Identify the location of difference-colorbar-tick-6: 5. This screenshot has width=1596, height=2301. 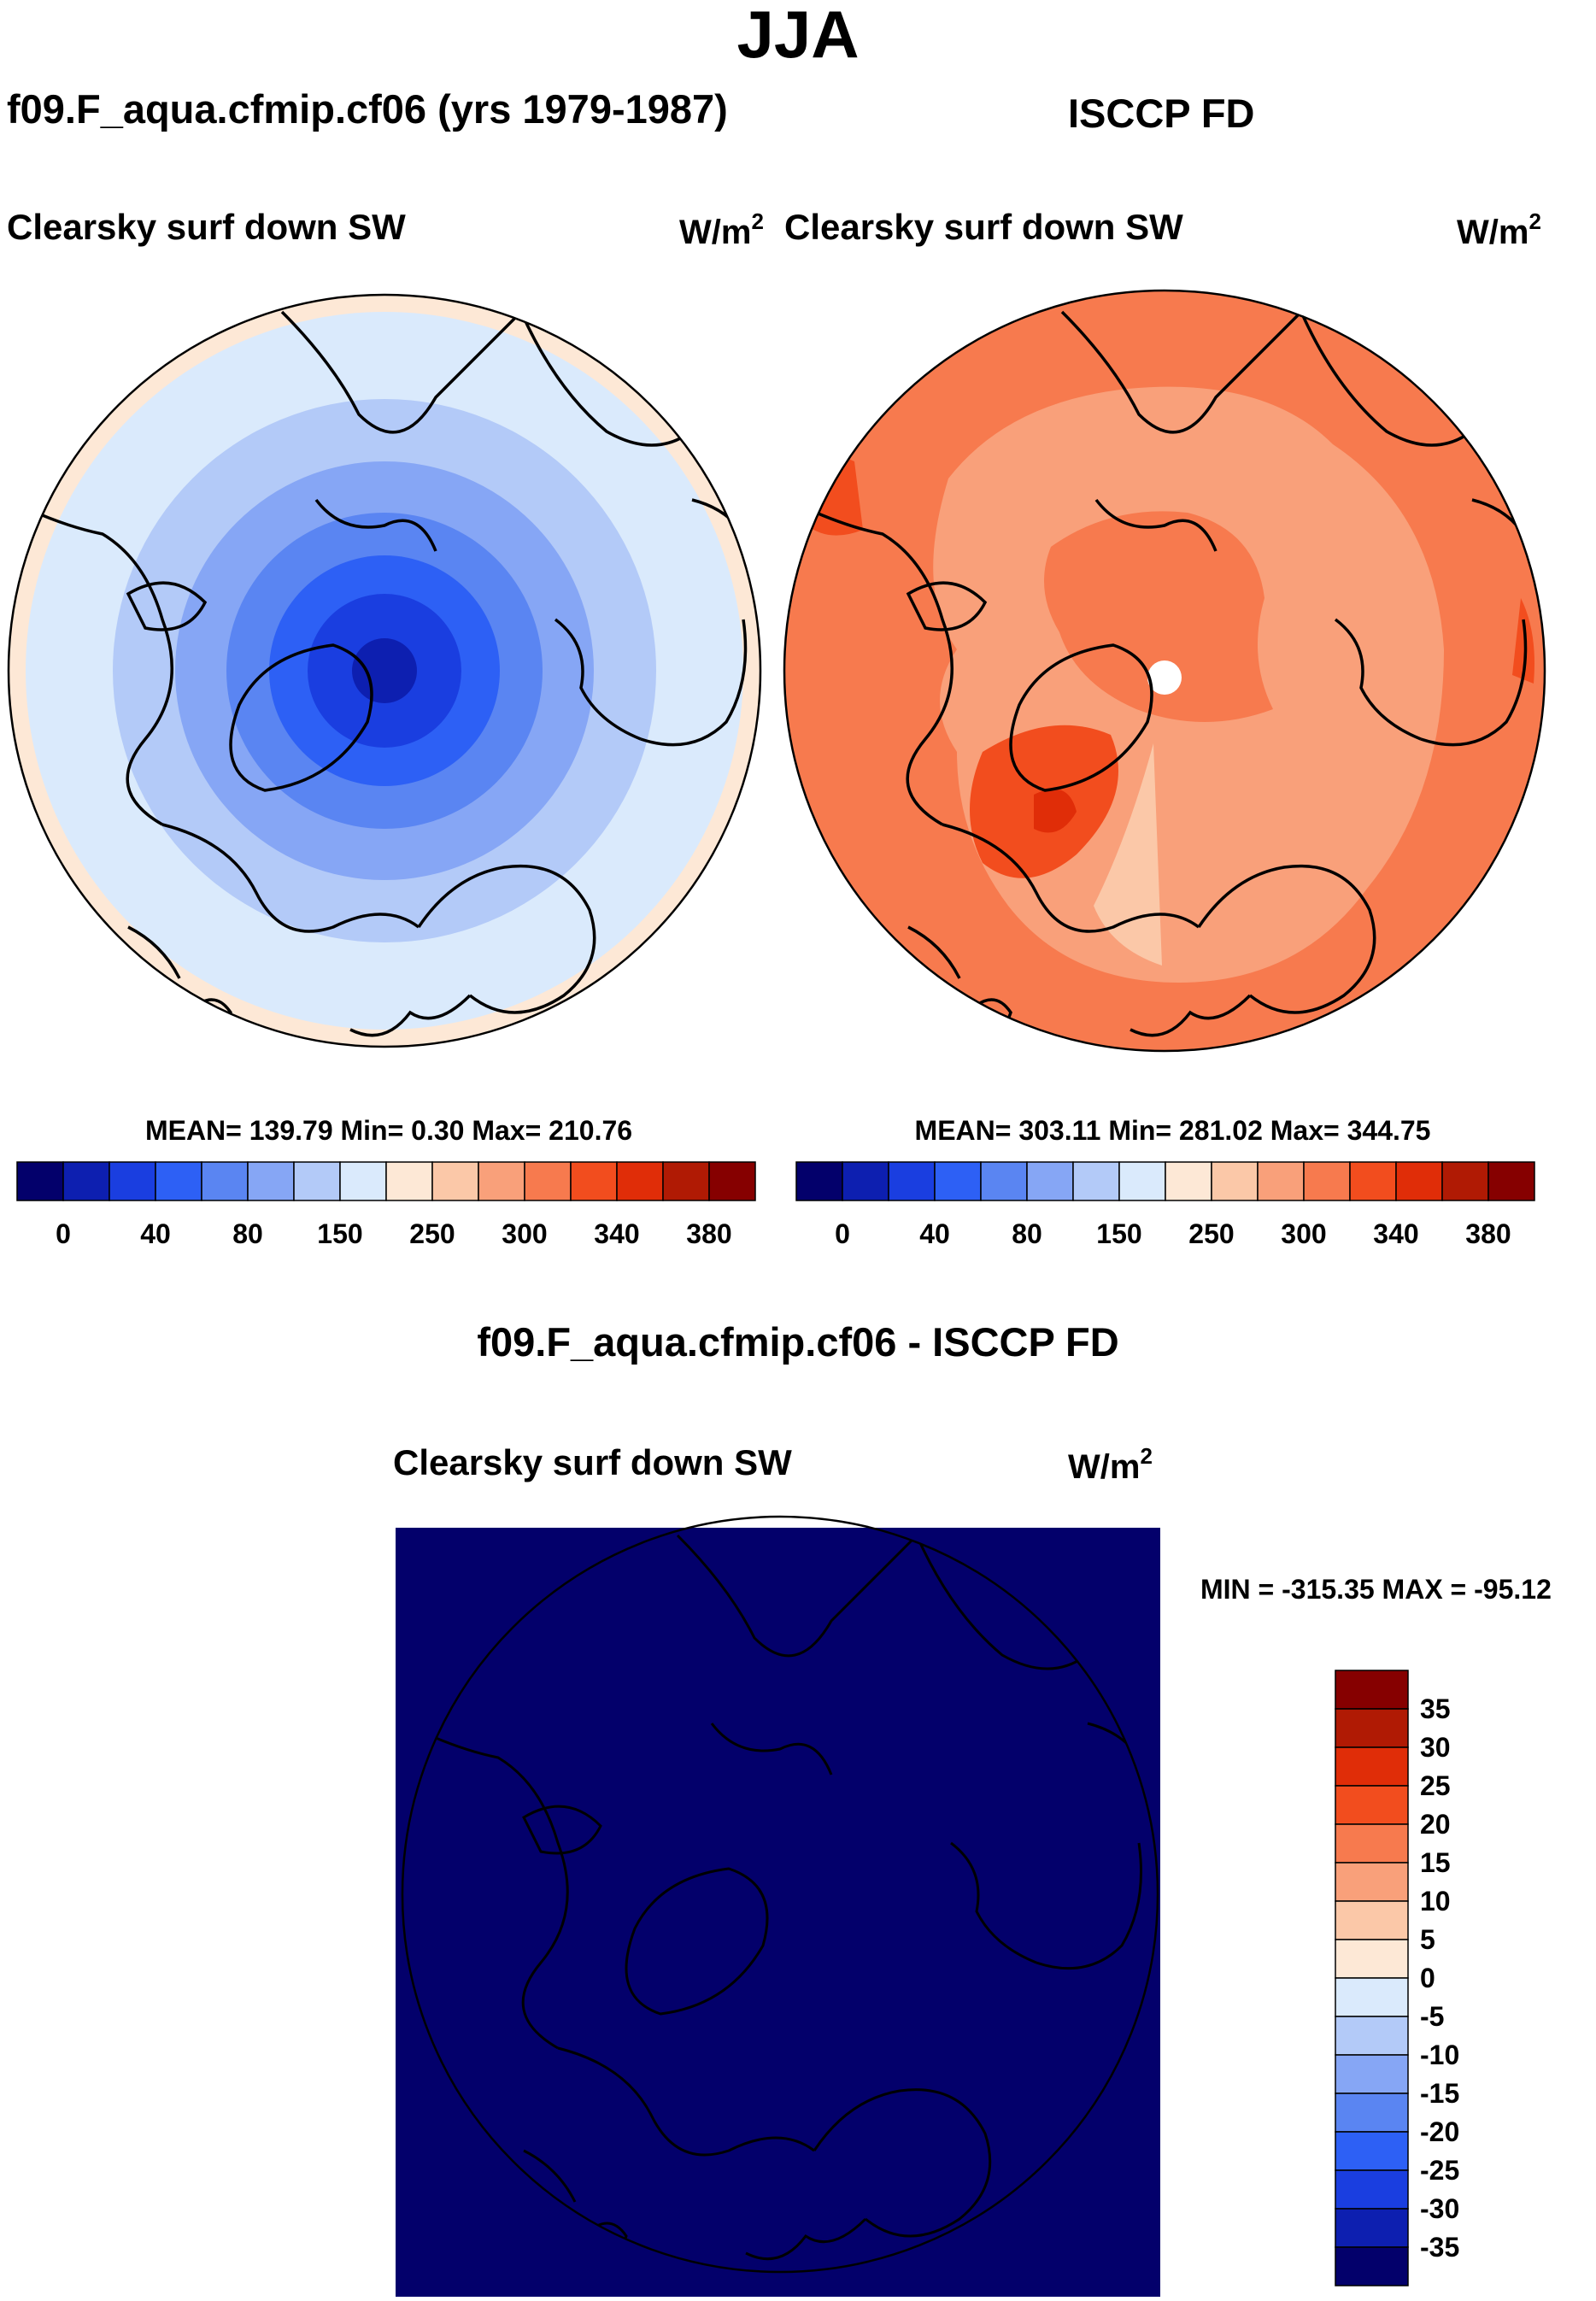
(1427, 1939).